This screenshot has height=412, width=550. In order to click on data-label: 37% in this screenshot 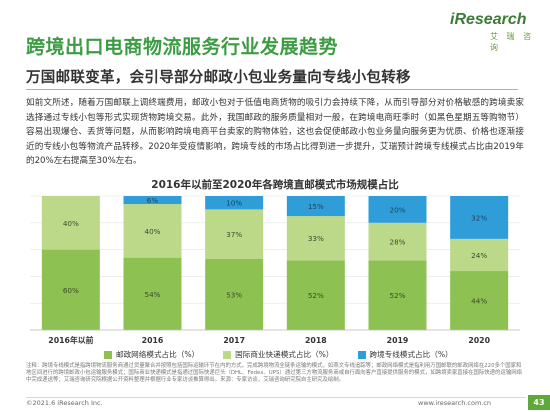, I will do `click(234, 234)`.